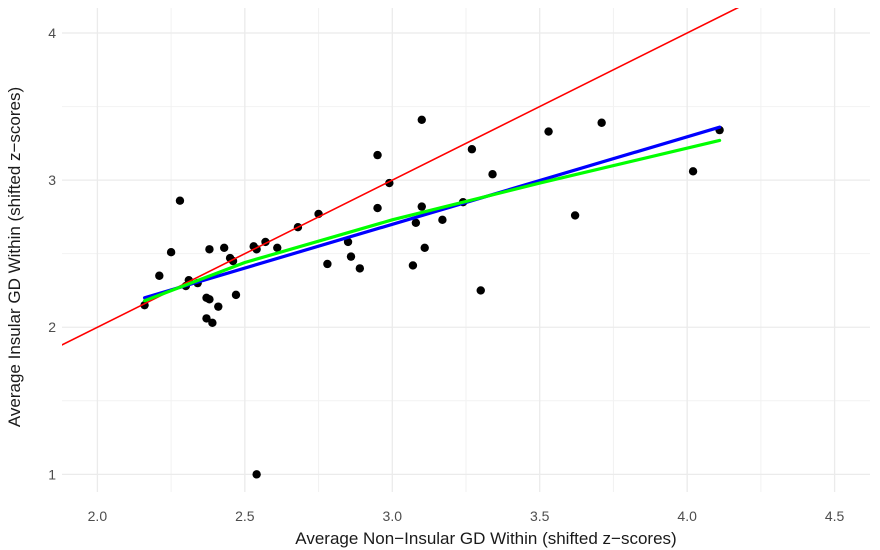 This screenshot has width=880, height=550. What do you see at coordinates (466, 516) in the screenshot?
I see `x-axis-ticks: 2.0 2.5 3.0 3.5 4.0 4.5` at bounding box center [466, 516].